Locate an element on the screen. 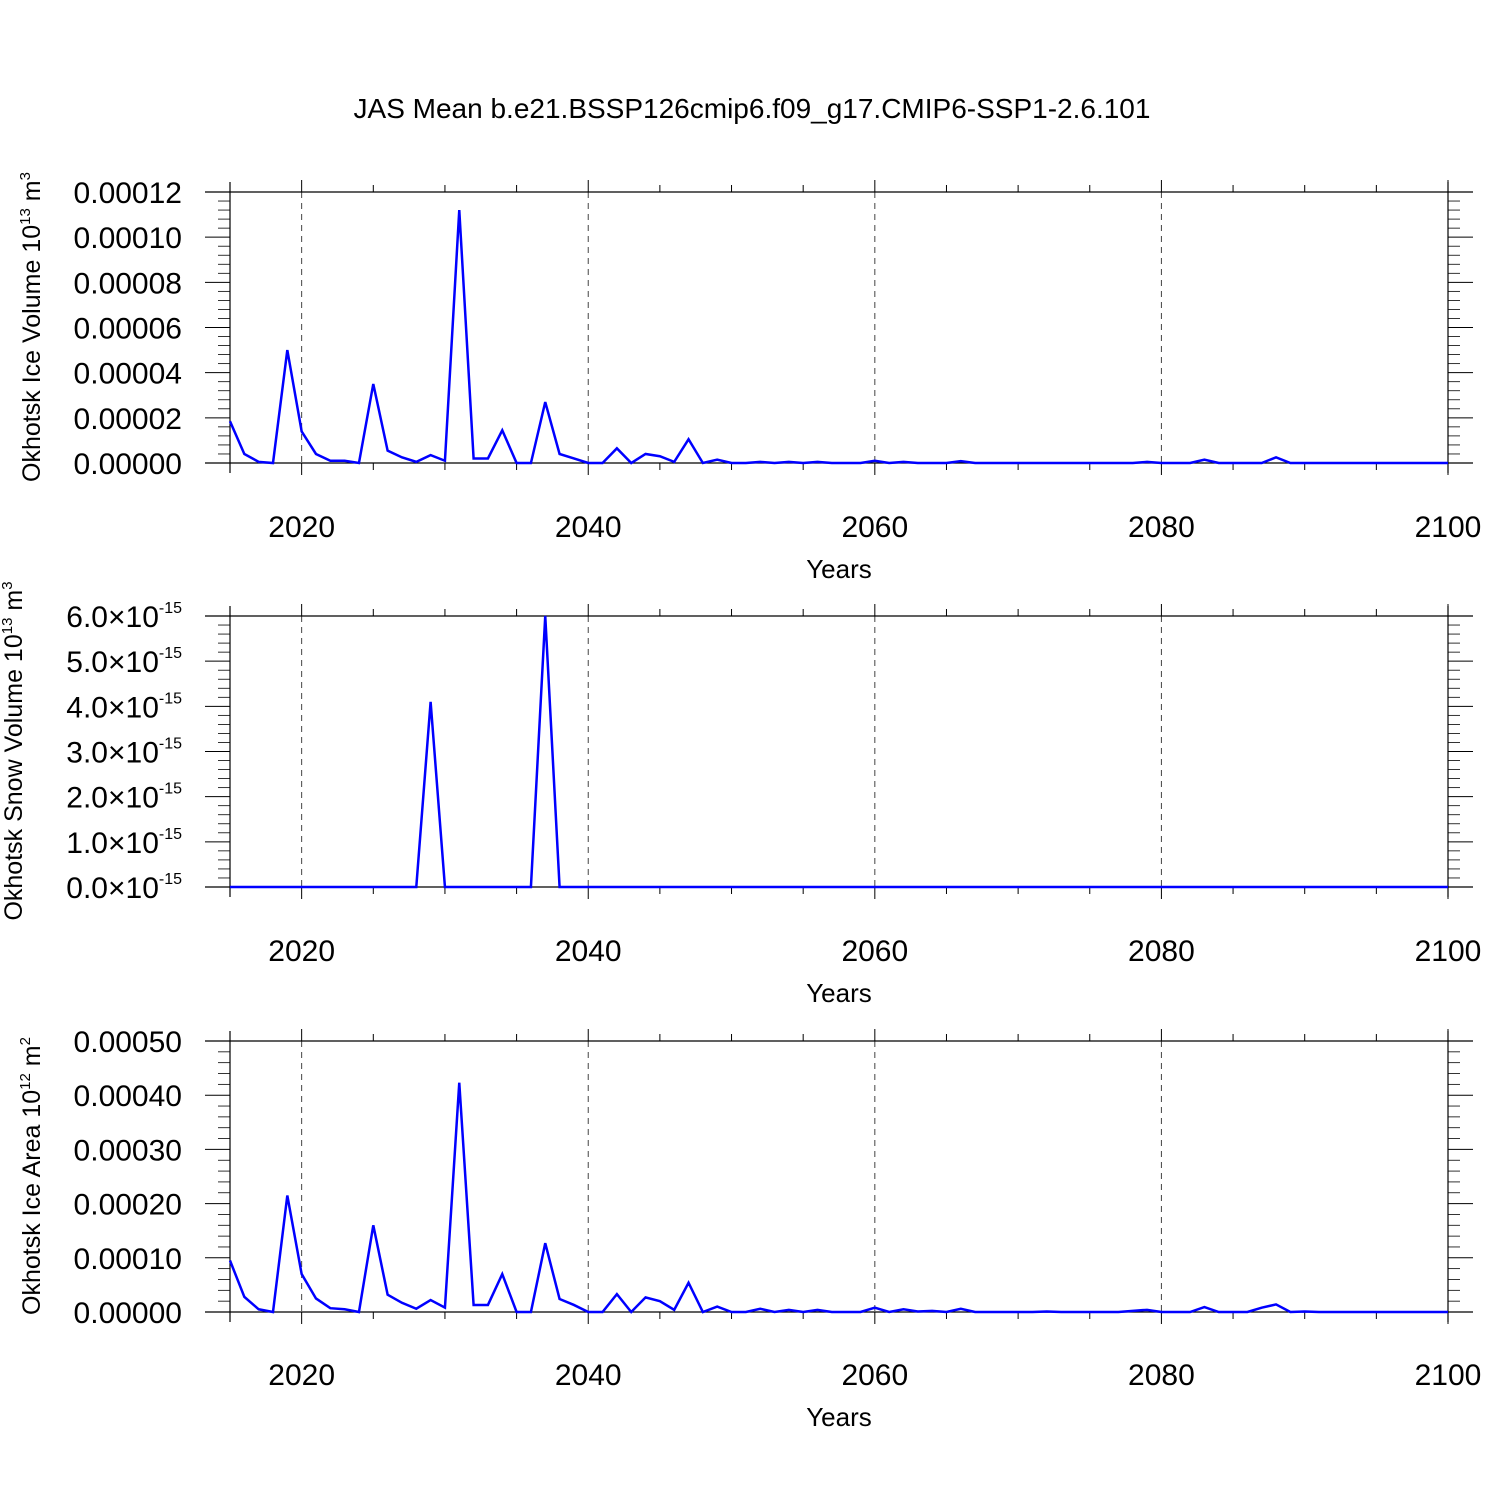  y-tick-mantissa: 1.0×10 is located at coordinates (112, 843).